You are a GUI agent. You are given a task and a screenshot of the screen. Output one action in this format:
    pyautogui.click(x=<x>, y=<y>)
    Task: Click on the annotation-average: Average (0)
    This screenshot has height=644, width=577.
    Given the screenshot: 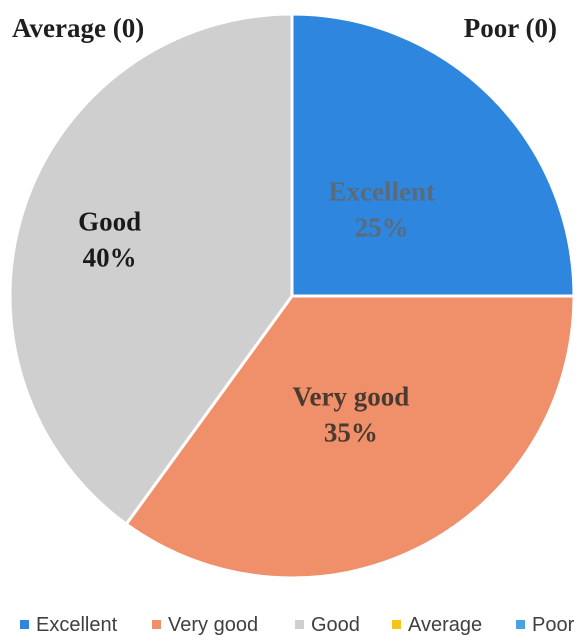 What is the action you would take?
    pyautogui.click(x=78, y=28)
    